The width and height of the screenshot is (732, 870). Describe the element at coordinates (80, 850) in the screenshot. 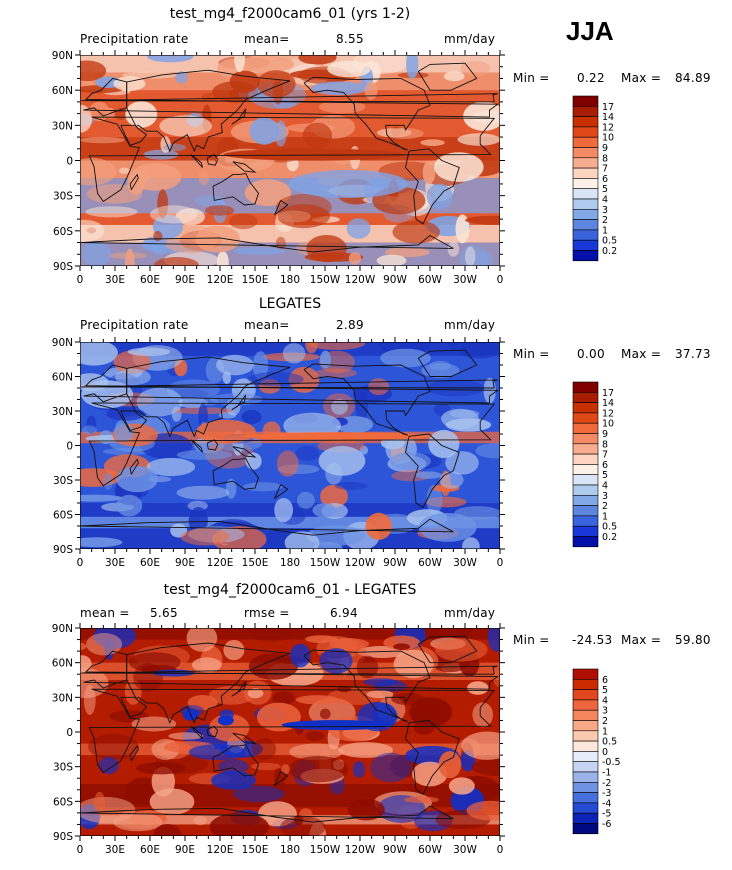

I see `lon-tick-label: 0` at that location.